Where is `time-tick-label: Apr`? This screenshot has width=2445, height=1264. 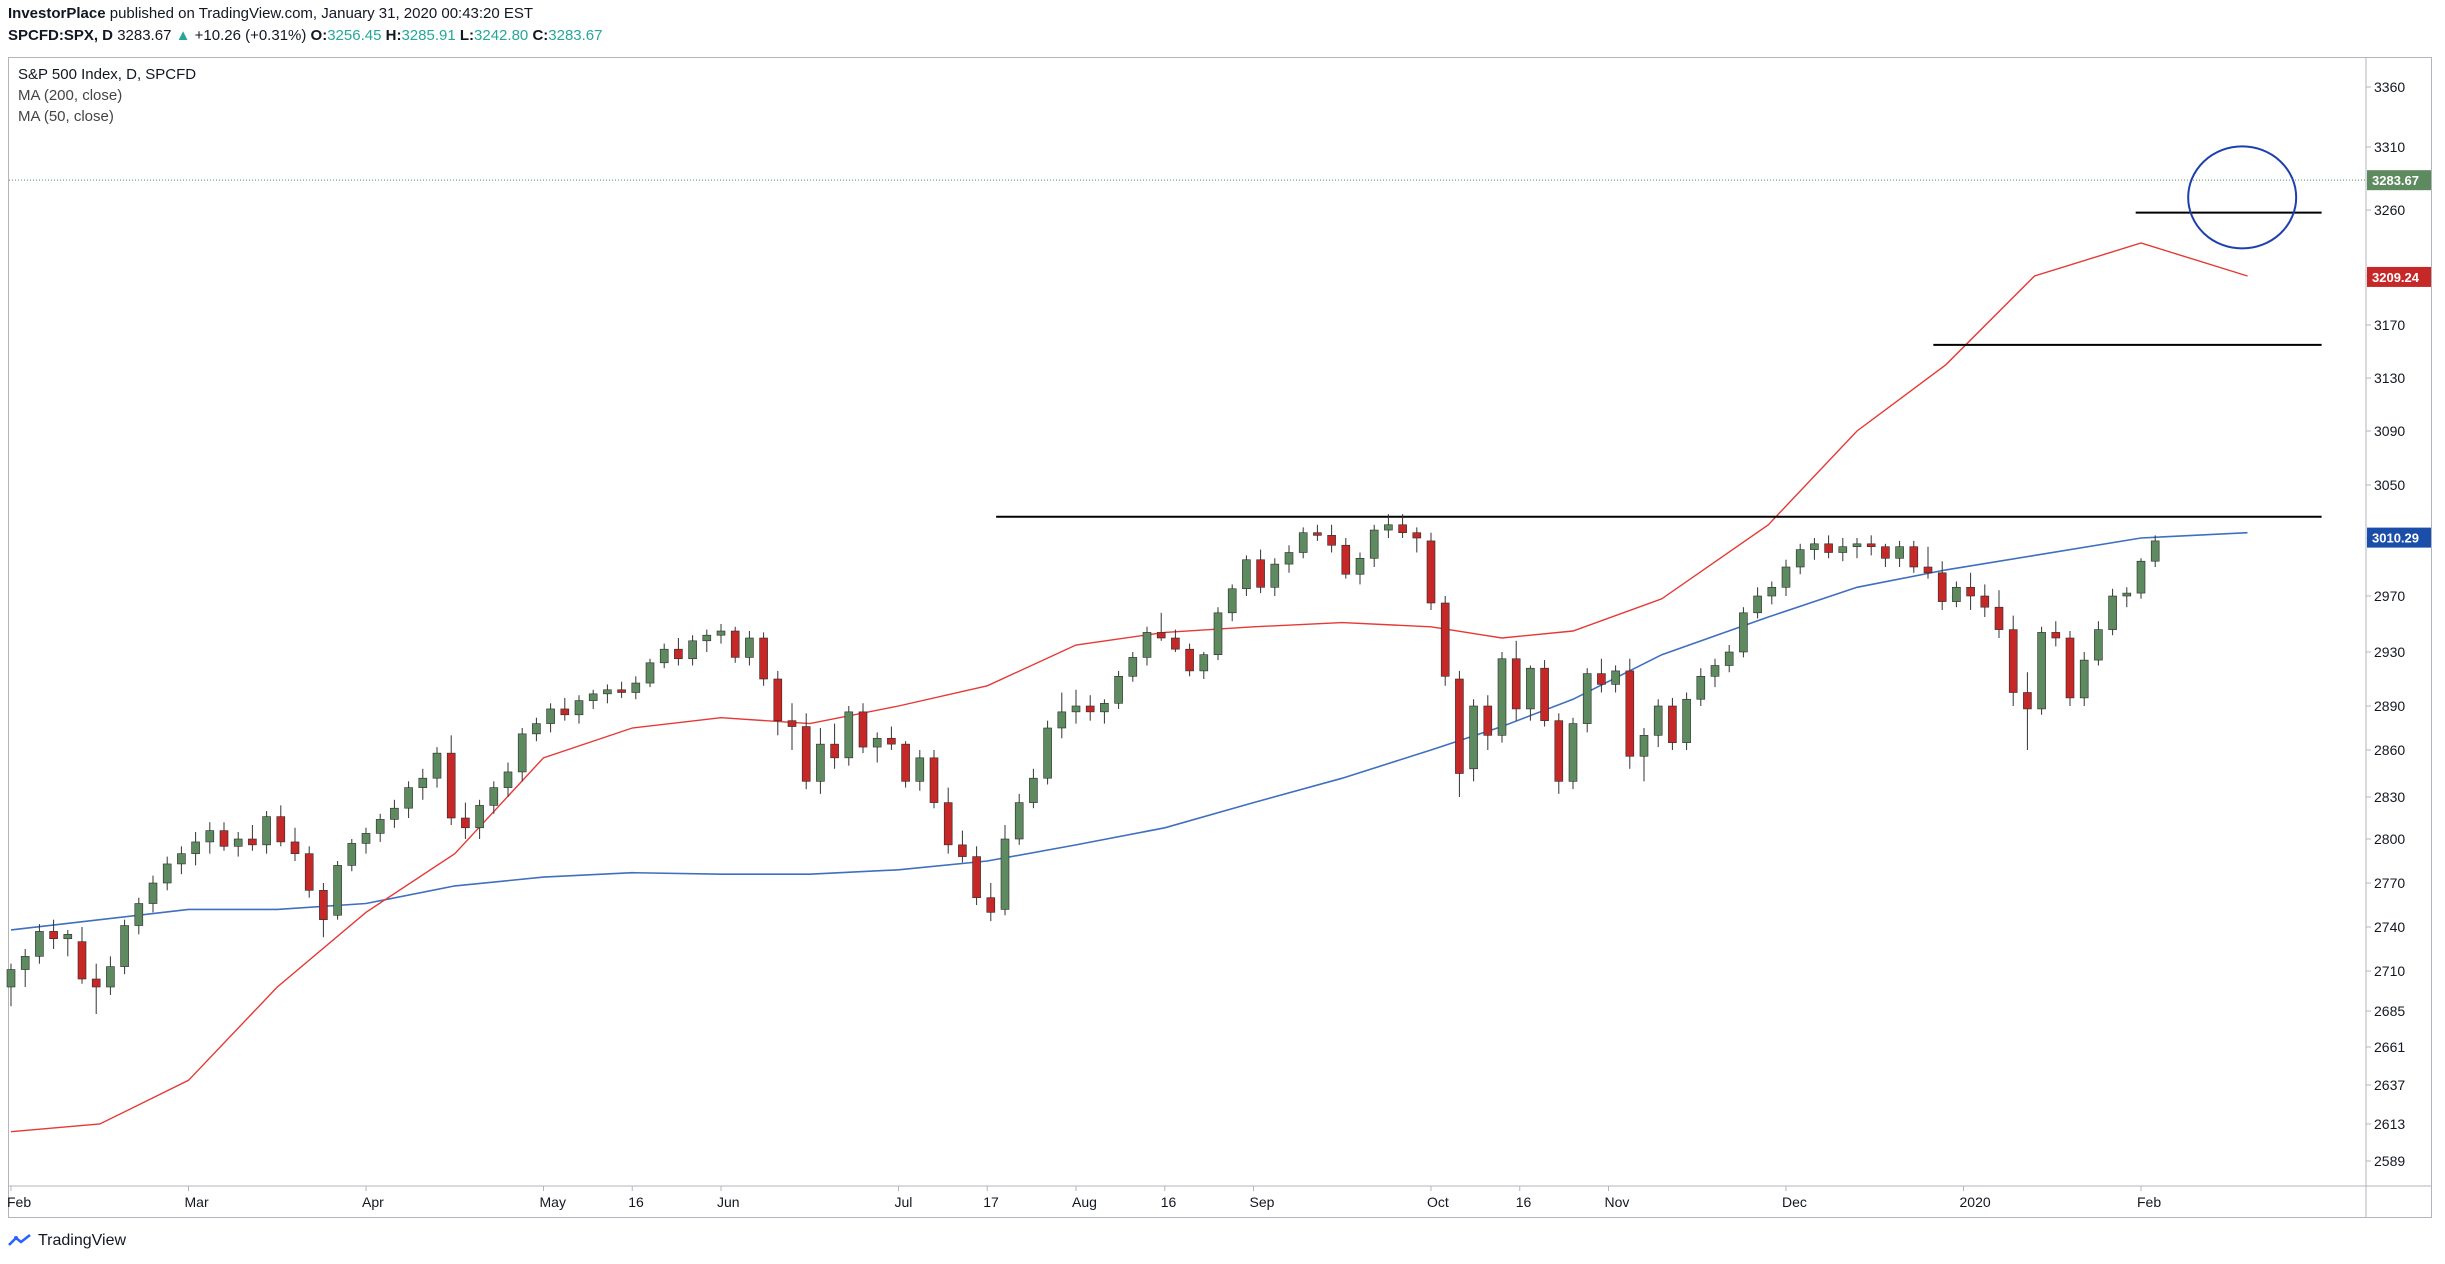 time-tick-label: Apr is located at coordinates (373, 1202).